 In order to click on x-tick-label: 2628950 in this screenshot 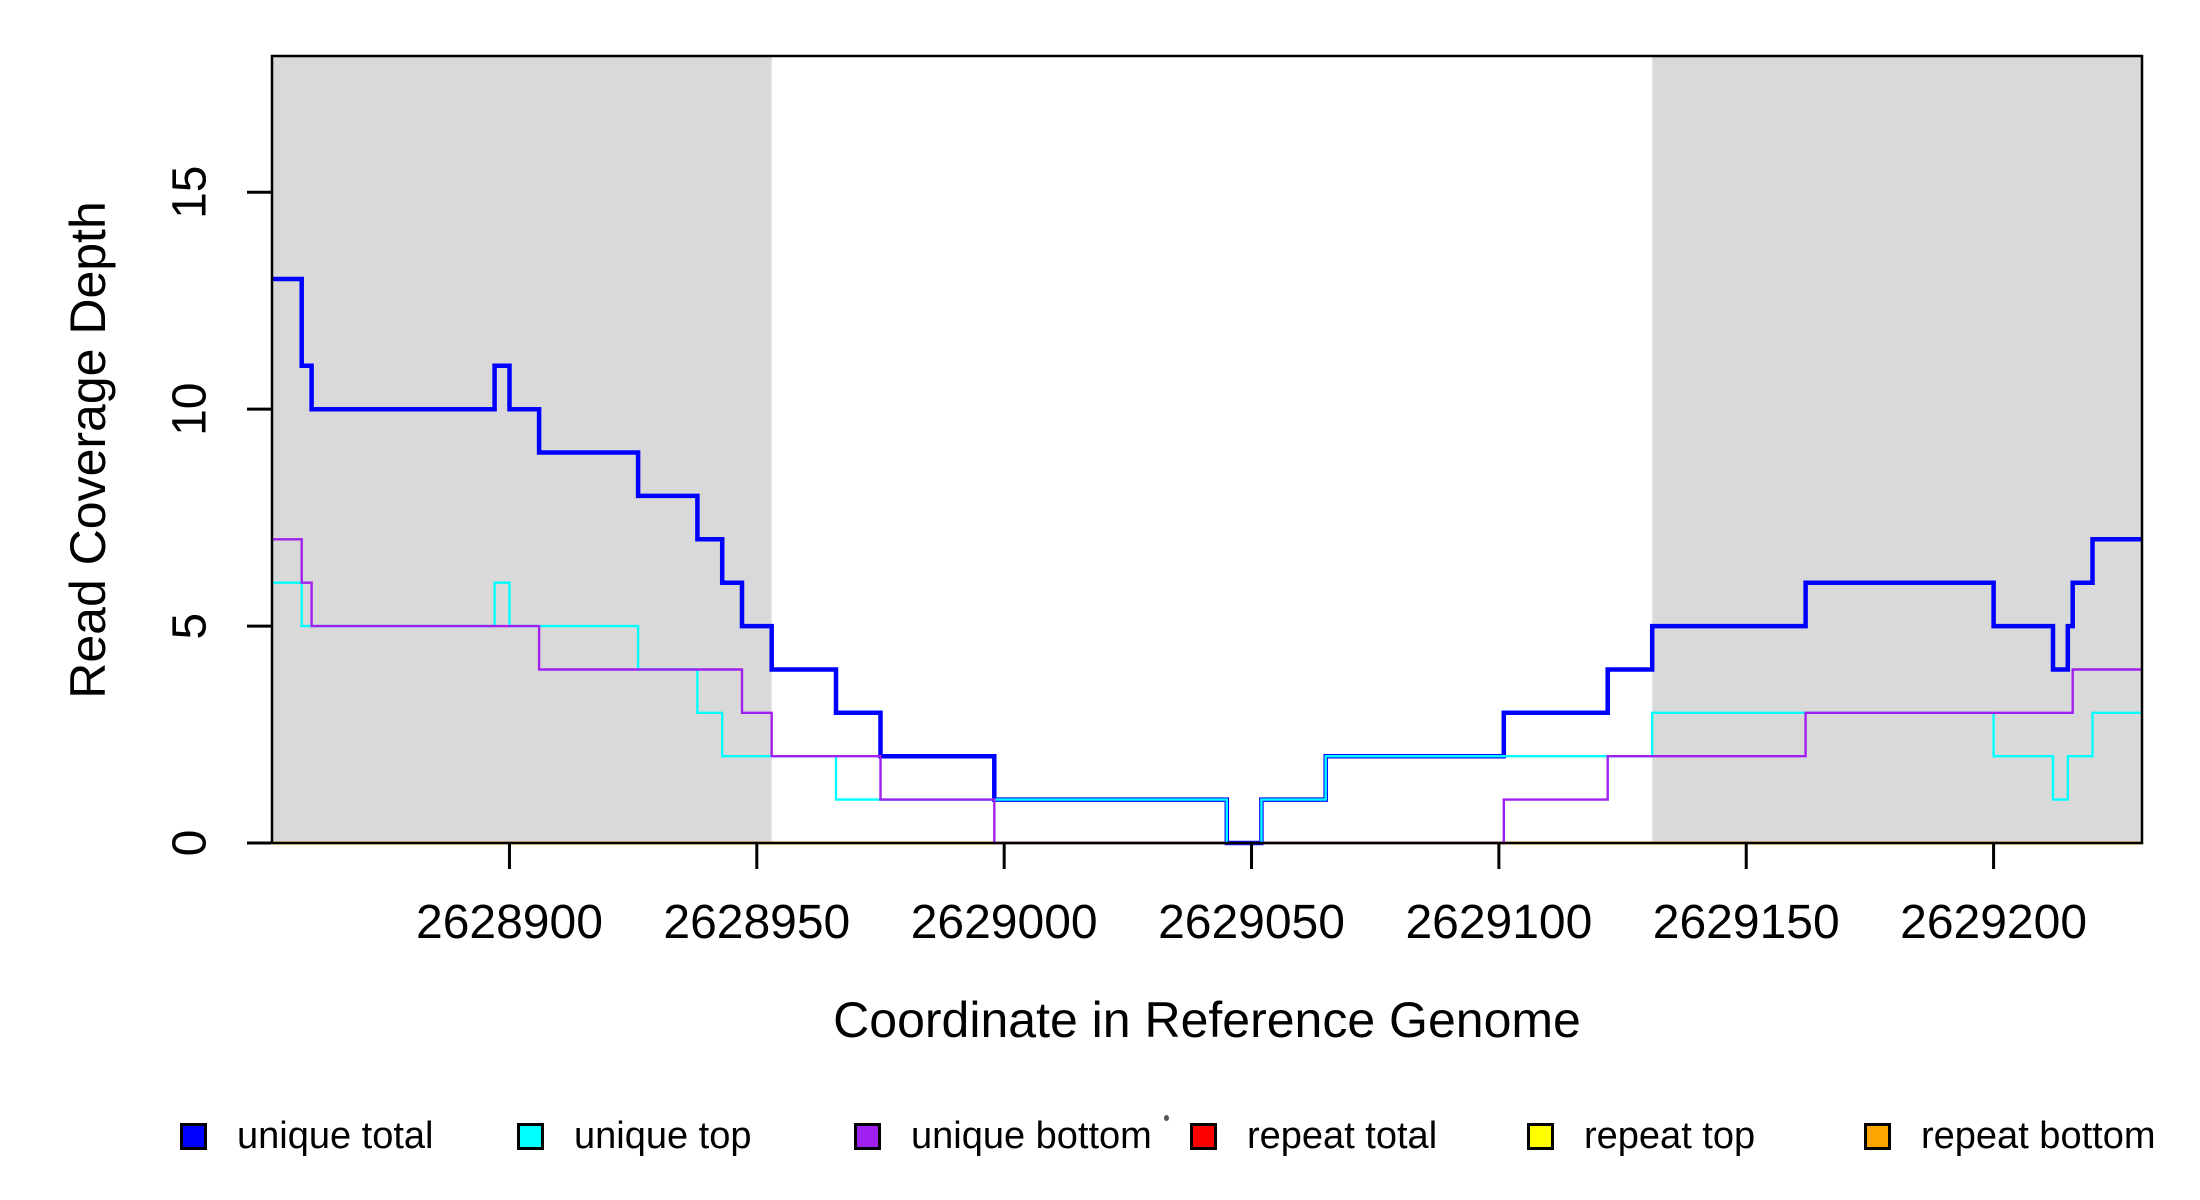, I will do `click(756, 922)`.